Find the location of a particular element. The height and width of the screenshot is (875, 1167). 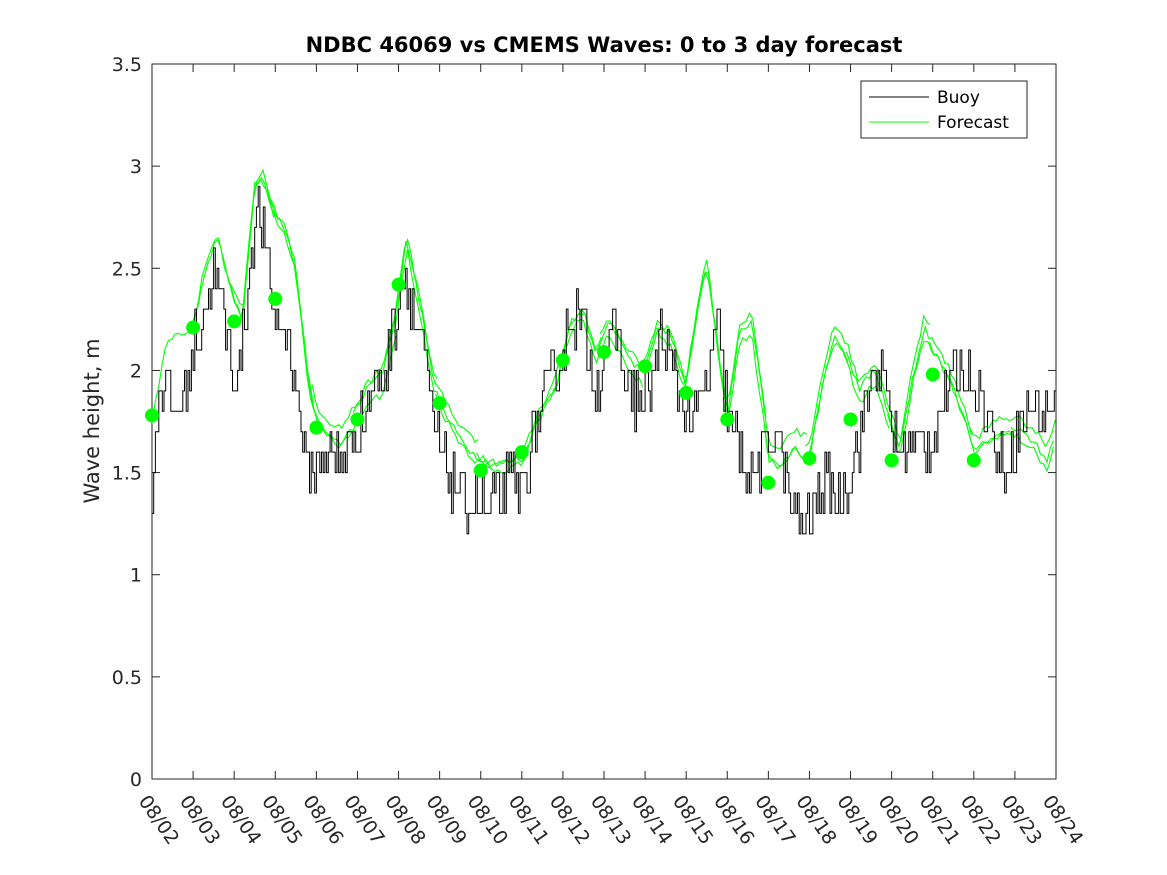

y-axis-label: Wave height, m is located at coordinates (92, 420).